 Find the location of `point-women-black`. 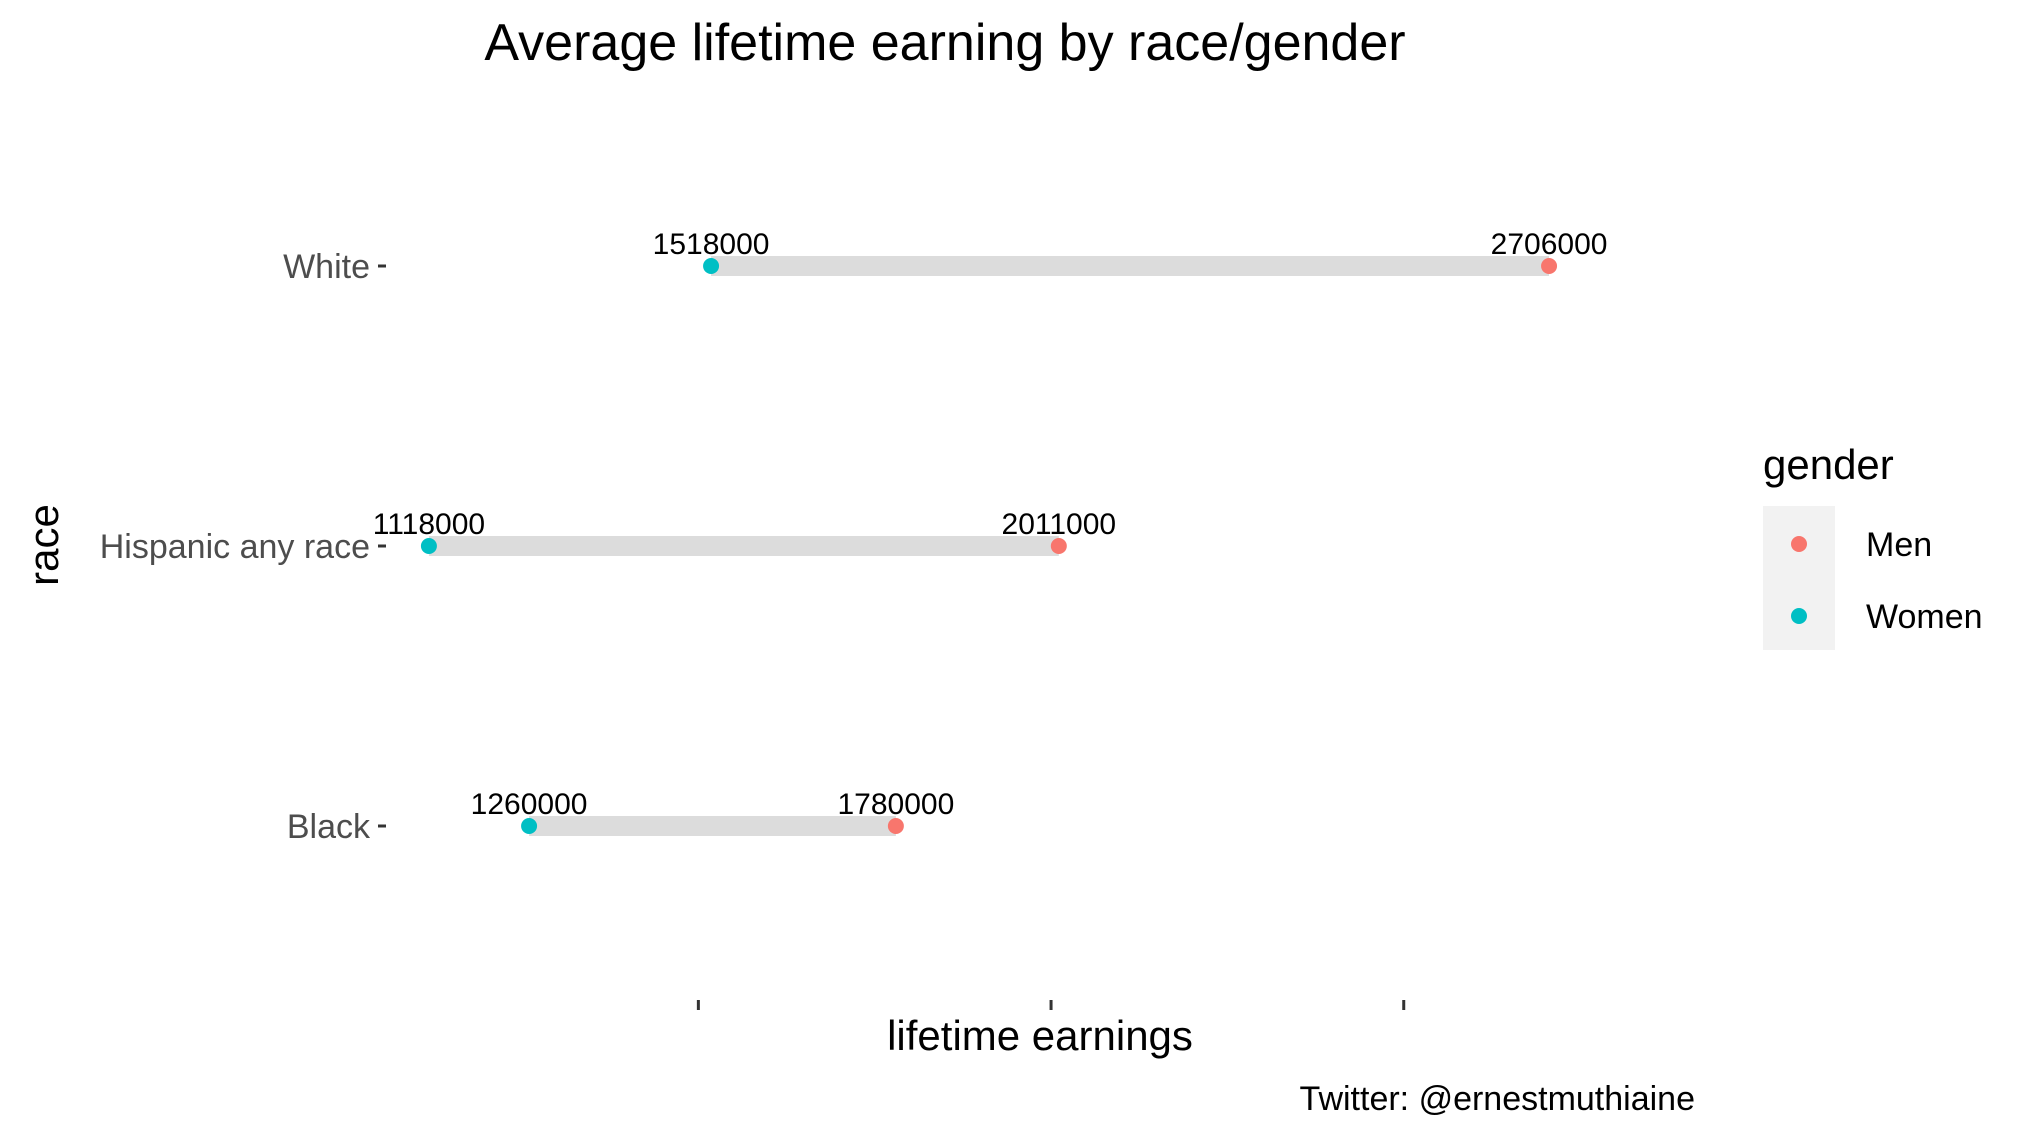

point-women-black is located at coordinates (529, 826).